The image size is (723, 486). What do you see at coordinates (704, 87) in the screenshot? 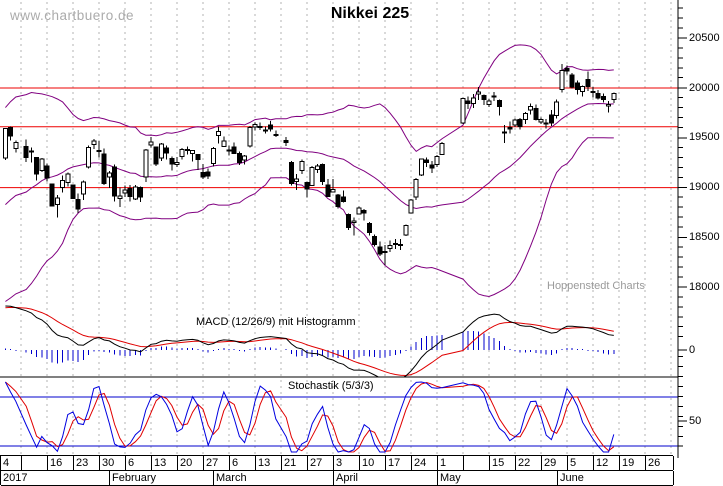
I see `y-axis-label: 20000` at bounding box center [704, 87].